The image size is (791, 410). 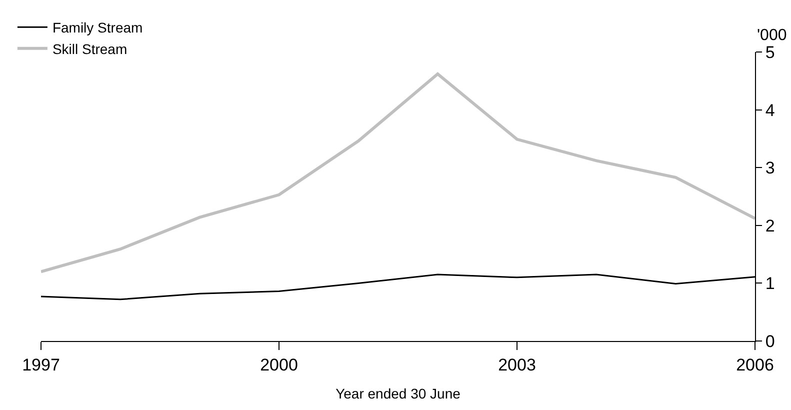 What do you see at coordinates (279, 364) in the screenshot?
I see `x-tick-label: 2000` at bounding box center [279, 364].